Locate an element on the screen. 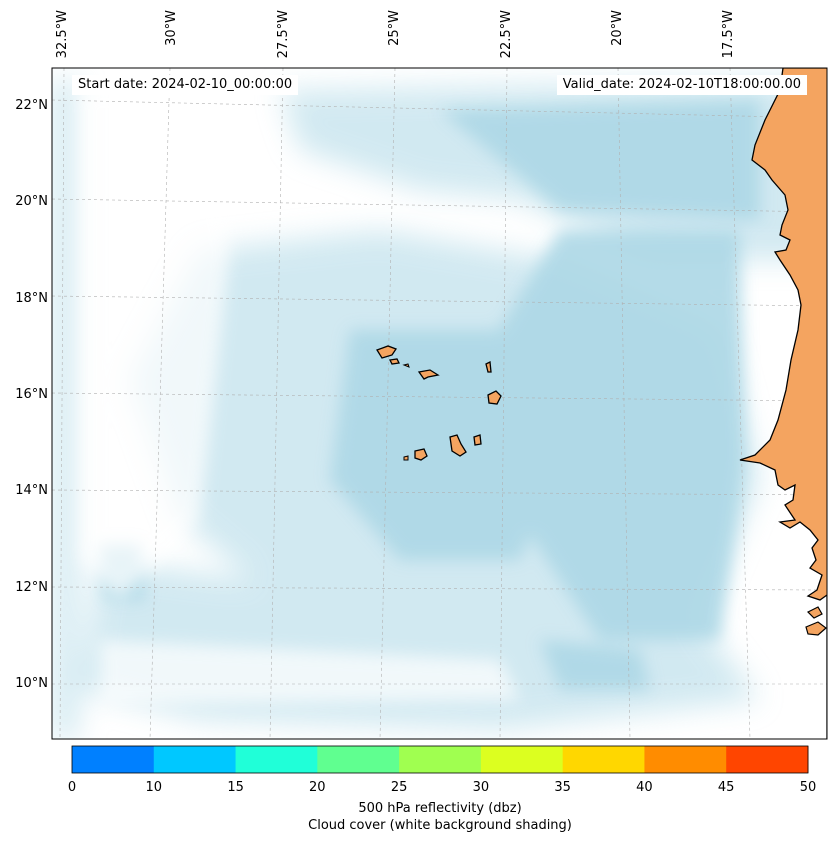  lat-label: 18°N is located at coordinates (31, 298).